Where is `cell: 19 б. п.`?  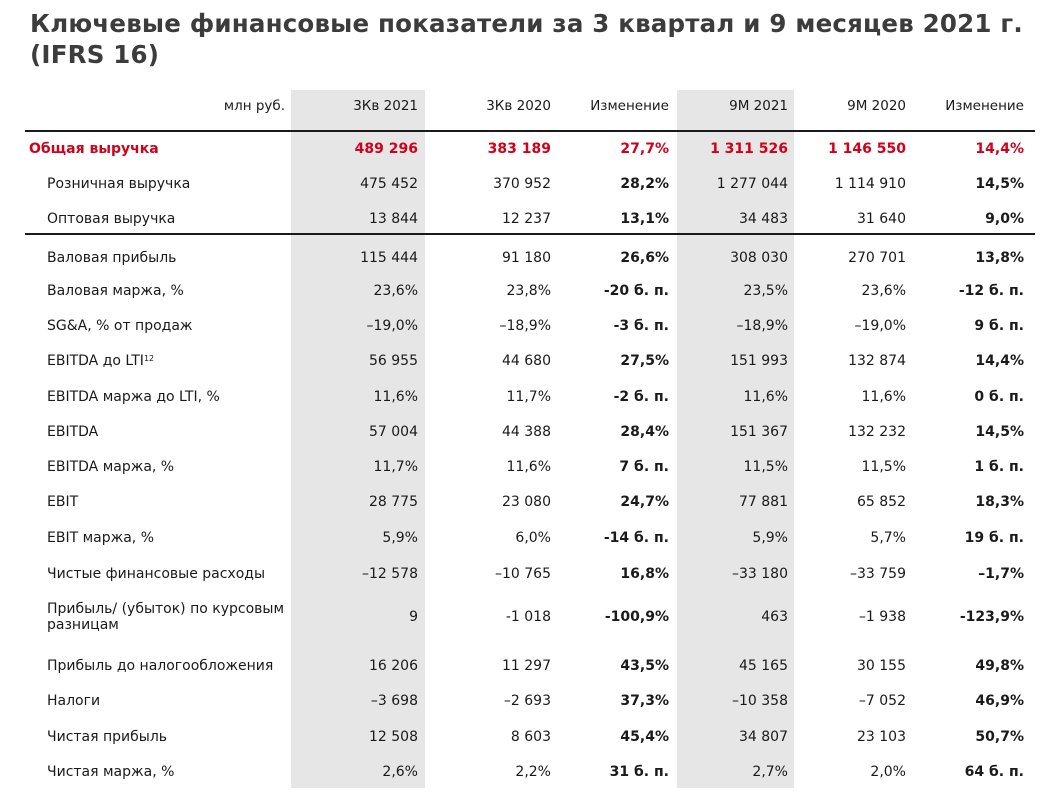
cell: 19 б. п. is located at coordinates (994, 538).